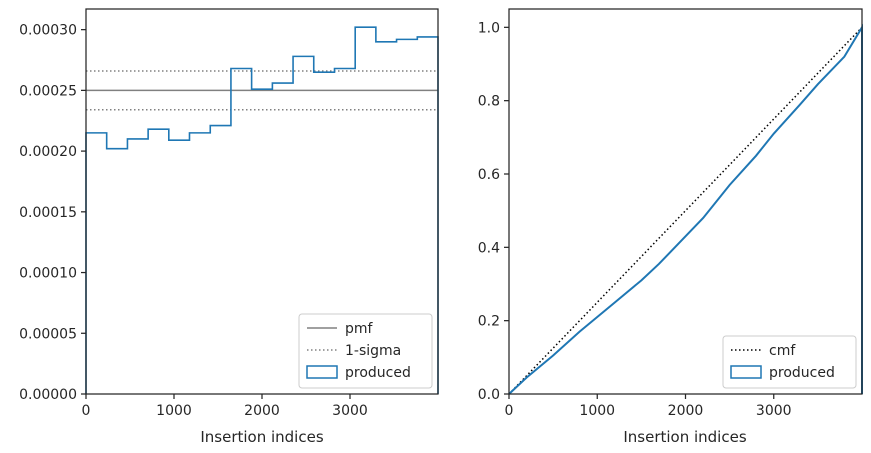 Image resolution: width=871 pixels, height=453 pixels. I want to click on y-tick-label: 0.6, so click(489, 175).